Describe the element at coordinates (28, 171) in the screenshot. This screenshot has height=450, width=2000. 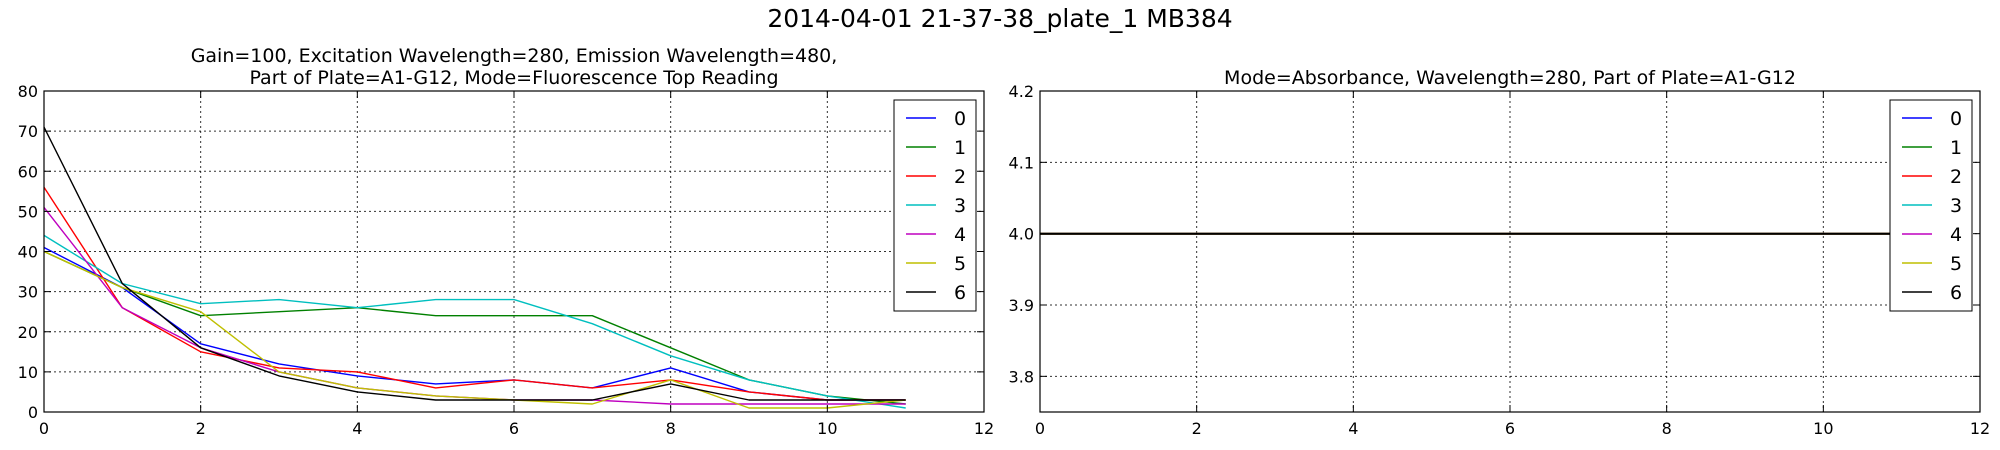
I see `y-tick-label: 60` at that location.